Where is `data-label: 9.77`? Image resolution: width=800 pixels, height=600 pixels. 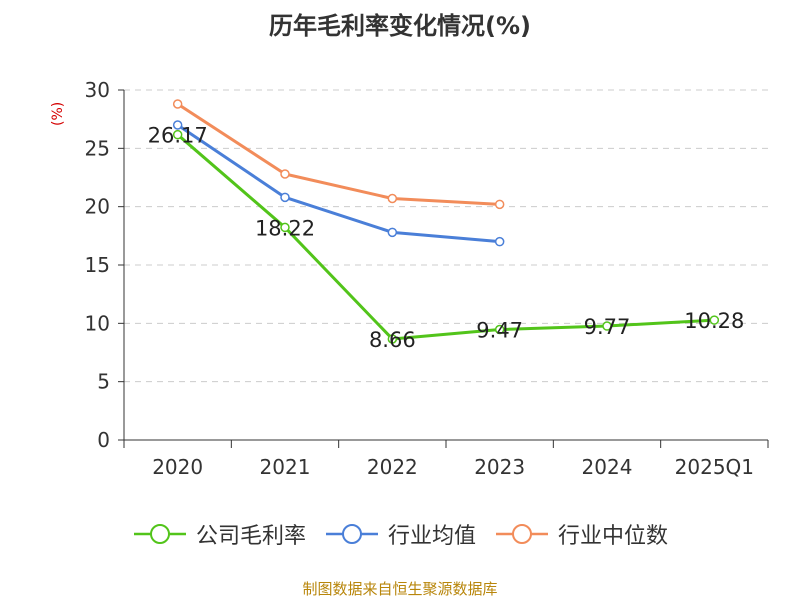 data-label: 9.77 is located at coordinates (607, 327).